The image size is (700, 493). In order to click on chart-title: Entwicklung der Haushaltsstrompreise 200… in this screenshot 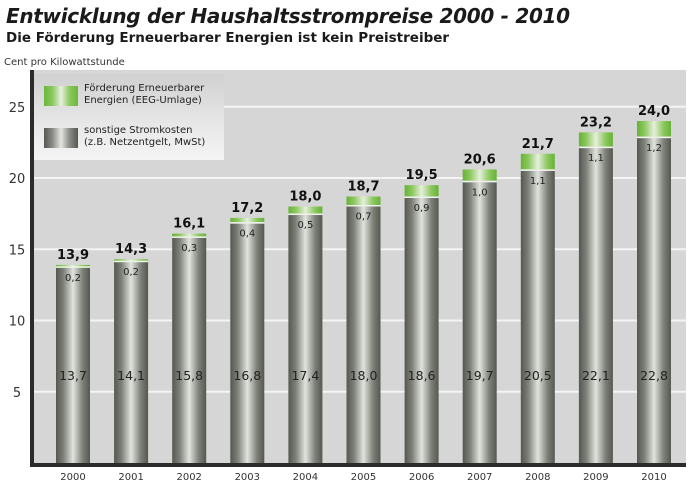, I will do `click(288, 16)`.